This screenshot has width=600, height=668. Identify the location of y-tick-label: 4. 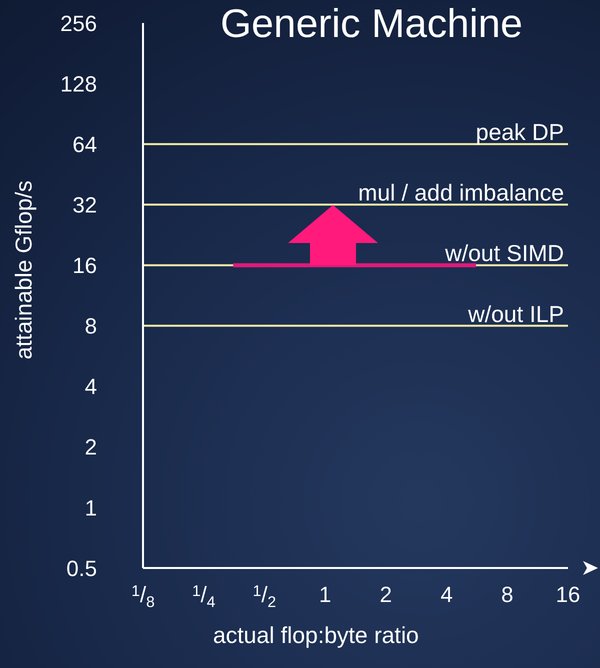
(90, 387).